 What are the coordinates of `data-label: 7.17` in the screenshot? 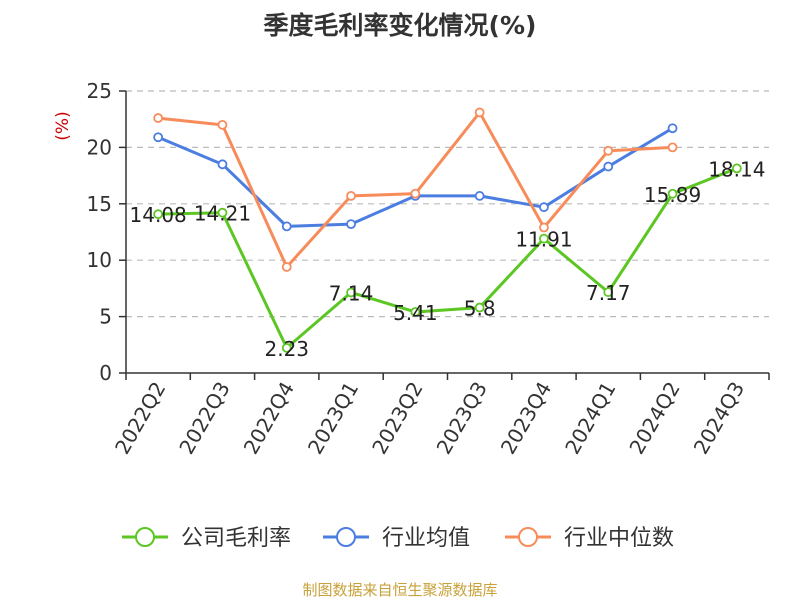 It's located at (608, 293).